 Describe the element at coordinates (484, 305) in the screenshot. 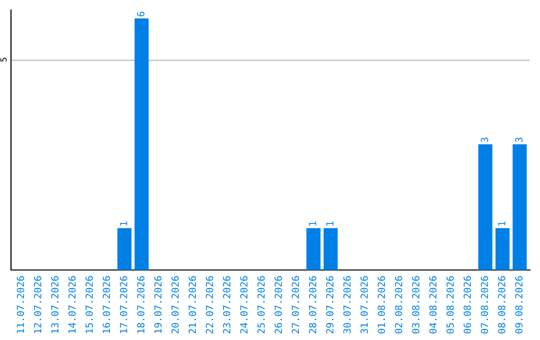

I see `x-tick-label: 07.08.2026` at that location.